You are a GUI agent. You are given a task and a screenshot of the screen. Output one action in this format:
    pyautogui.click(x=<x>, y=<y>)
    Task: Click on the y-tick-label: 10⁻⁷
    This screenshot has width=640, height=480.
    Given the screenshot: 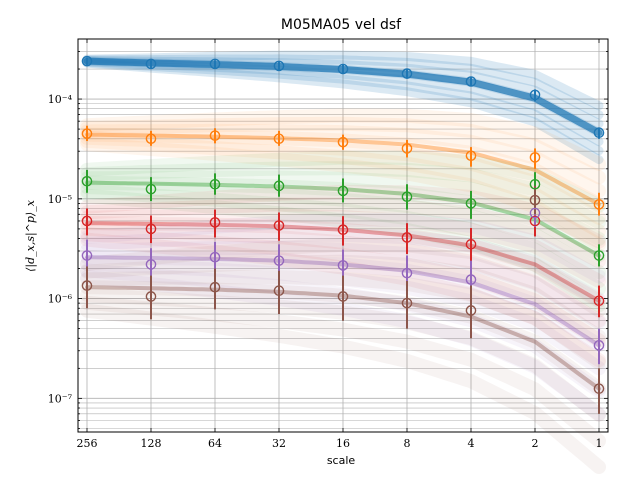 What is the action you would take?
    pyautogui.click(x=60, y=398)
    